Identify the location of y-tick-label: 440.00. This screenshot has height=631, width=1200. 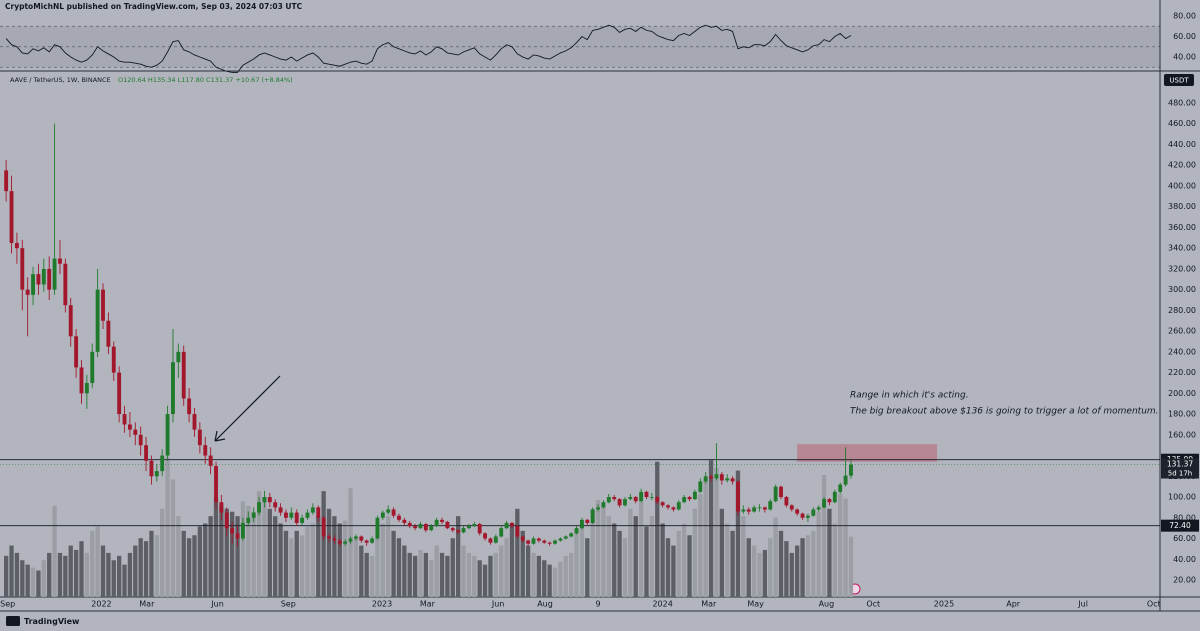
(1182, 144).